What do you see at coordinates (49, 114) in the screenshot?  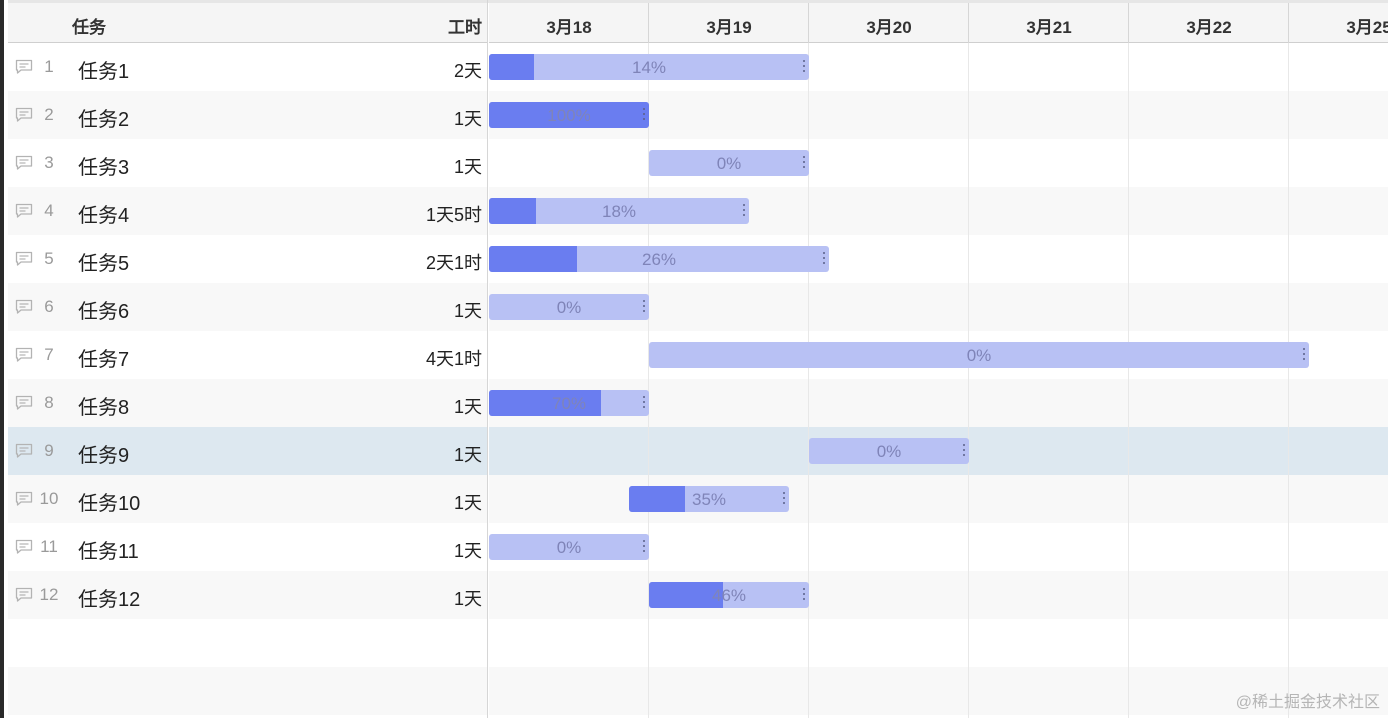 I see `task-row-number: 2` at bounding box center [49, 114].